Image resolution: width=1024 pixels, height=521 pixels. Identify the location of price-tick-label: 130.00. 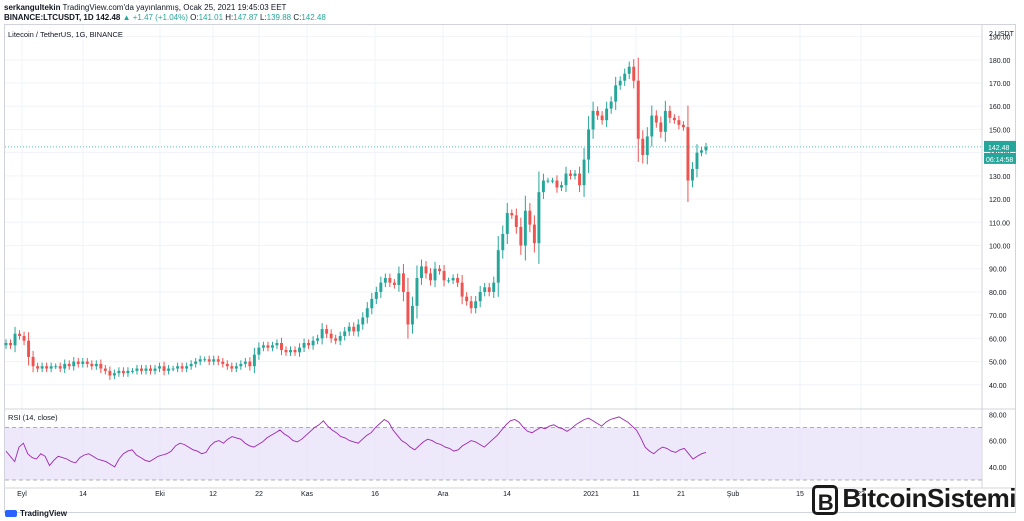
(1000, 177).